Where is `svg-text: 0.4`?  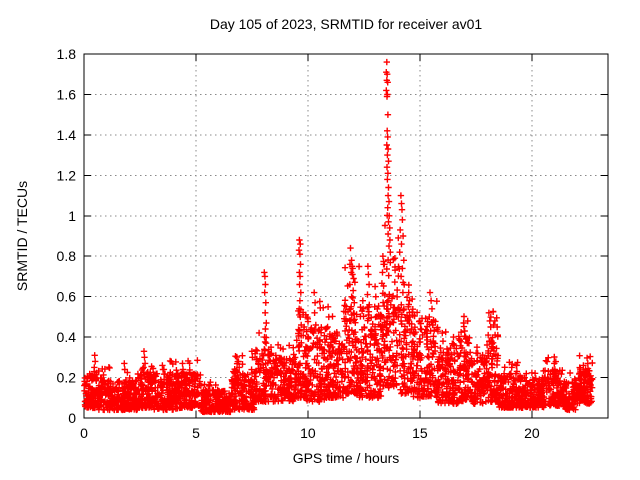
svg-text: 0.4 is located at coordinates (67, 337).